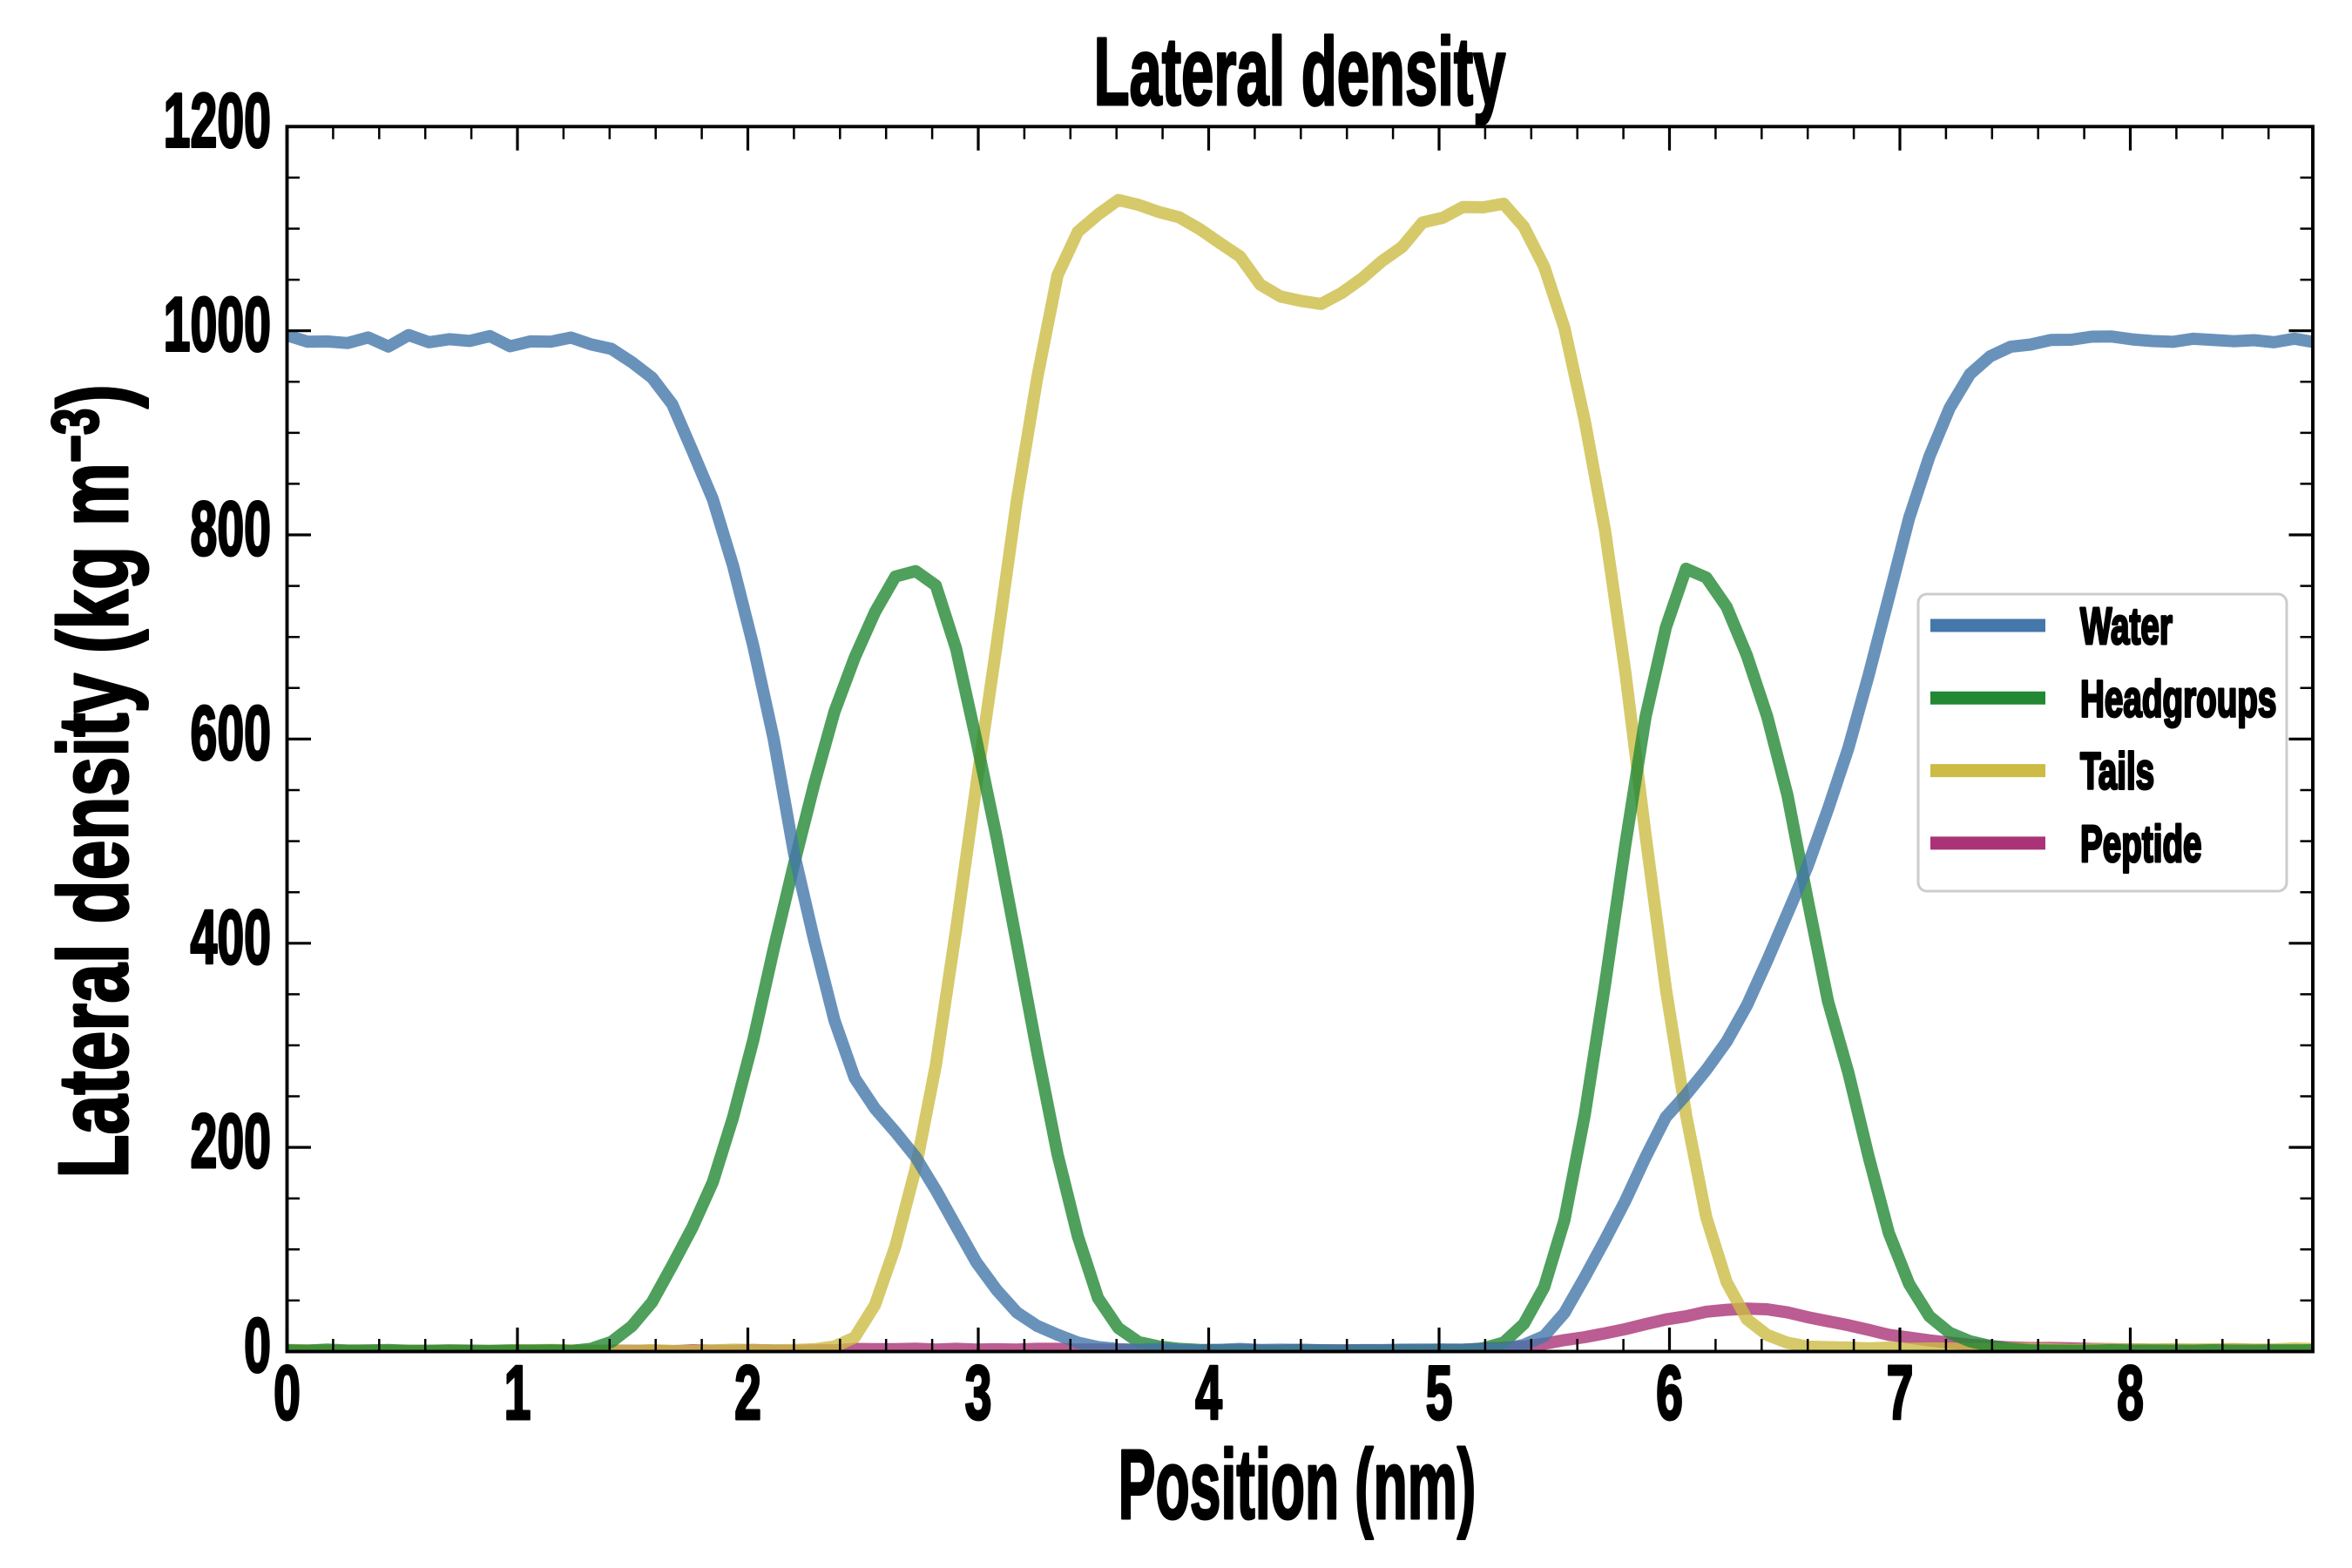 The width and height of the screenshot is (2352, 1568). What do you see at coordinates (517, 1392) in the screenshot?
I see `svg-text: 1` at bounding box center [517, 1392].